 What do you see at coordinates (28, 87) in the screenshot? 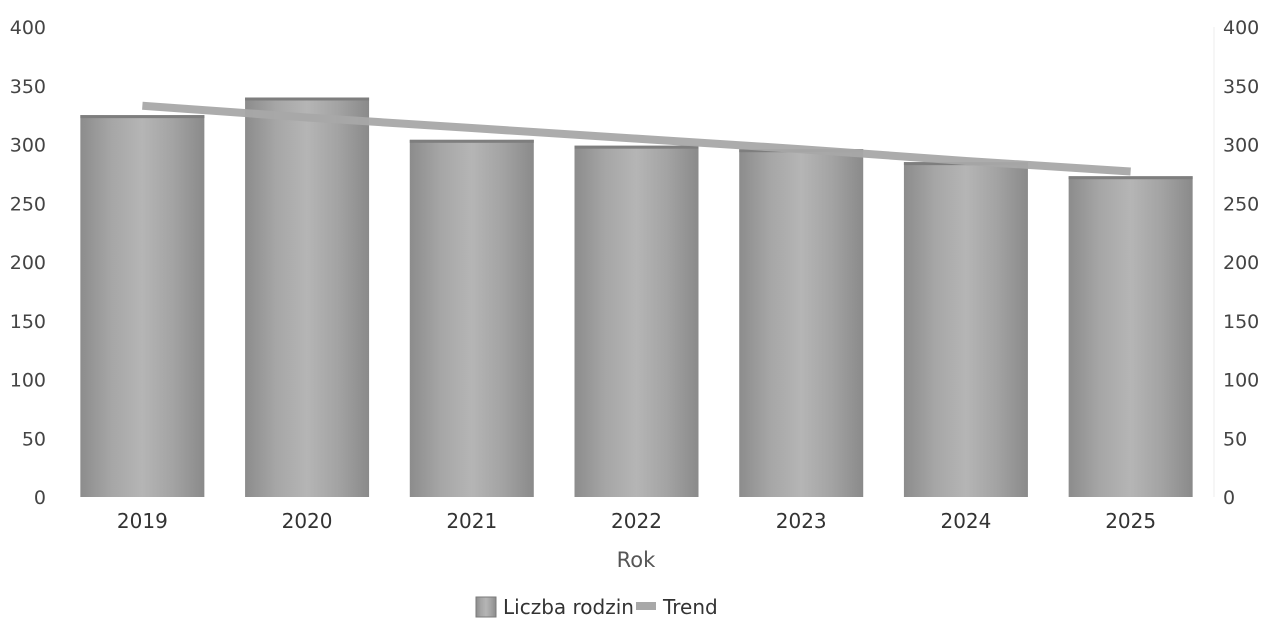
I see `y-left-tick-label: 350` at bounding box center [28, 87].